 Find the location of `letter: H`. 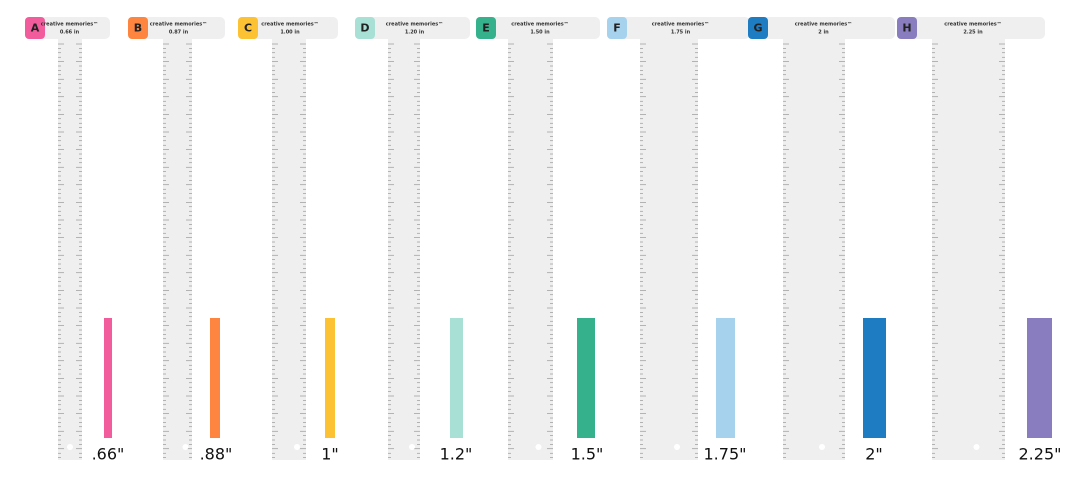

letter: H is located at coordinates (906, 28).